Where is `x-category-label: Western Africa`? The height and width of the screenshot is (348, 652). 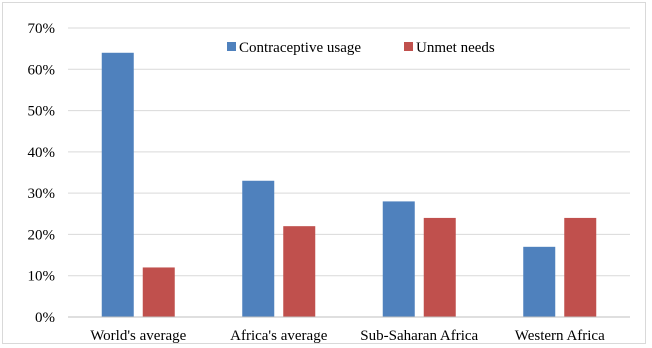 x-category-label: Western Africa is located at coordinates (560, 336).